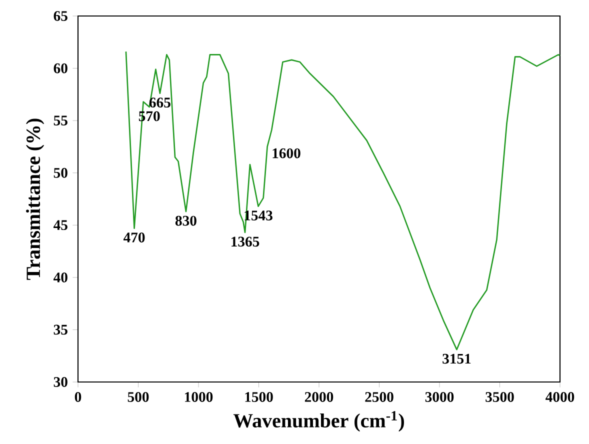 This screenshot has height=444, width=589. I want to click on y-tick-label: 65, so click(61, 16).